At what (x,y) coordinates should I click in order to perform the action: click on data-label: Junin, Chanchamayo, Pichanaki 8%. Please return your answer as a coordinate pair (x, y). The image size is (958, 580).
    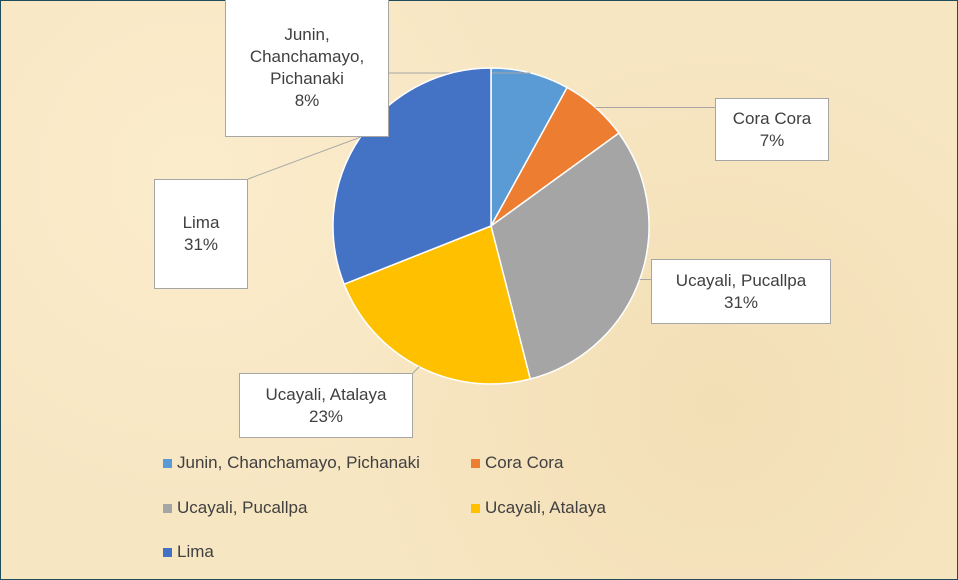
    Looking at the image, I should click on (307, 68).